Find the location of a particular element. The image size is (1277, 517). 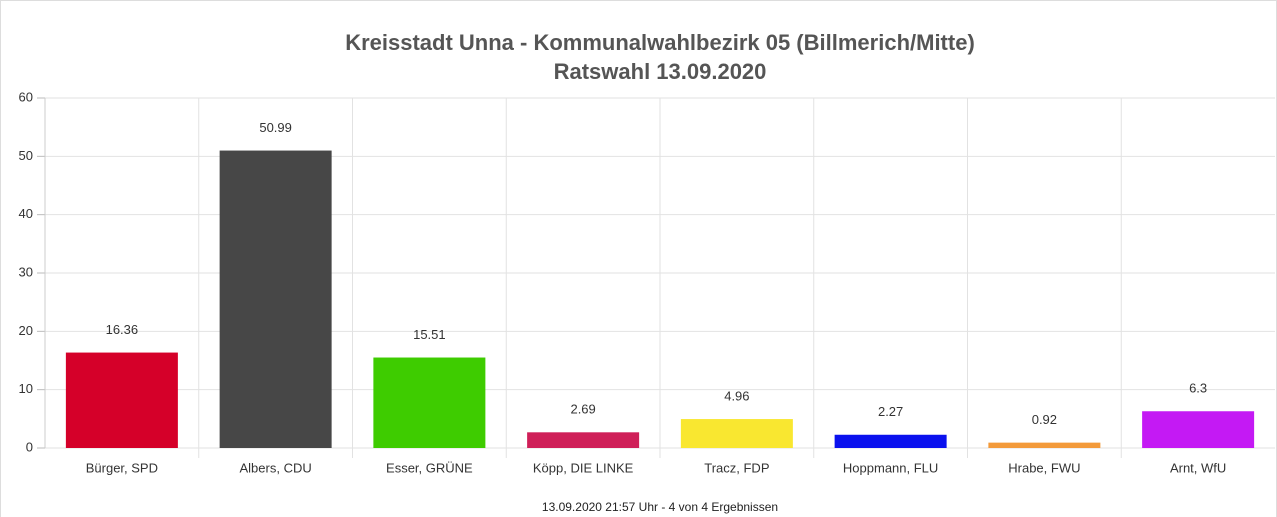

value-label: 6.3 is located at coordinates (1198, 388).